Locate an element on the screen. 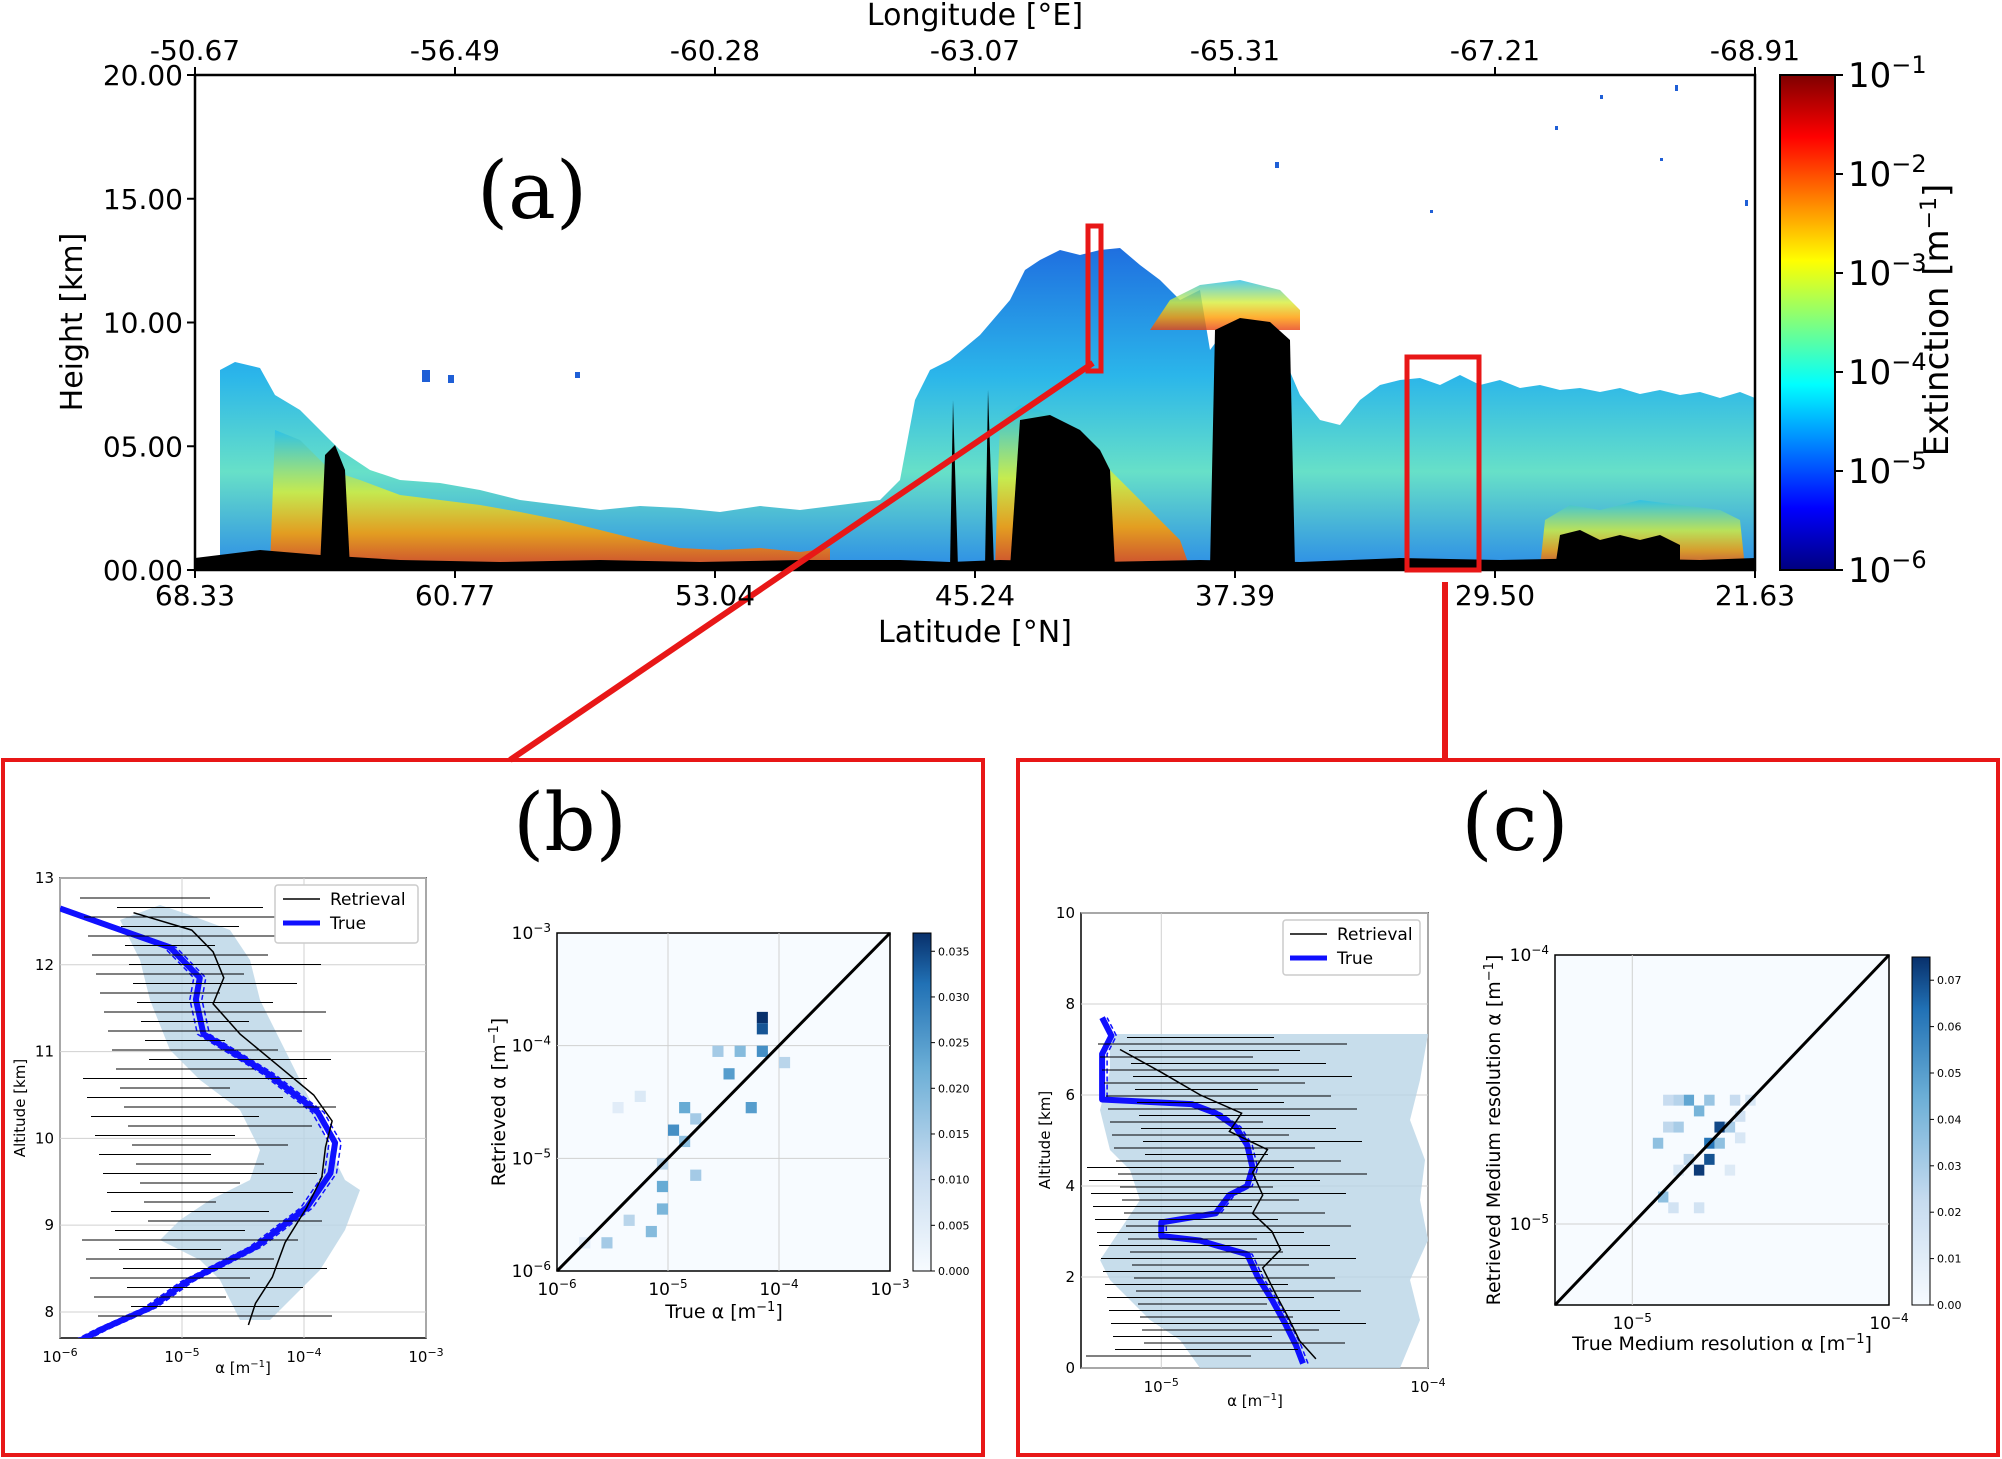  scatter-ticks: 10⁻⁶ 10⁻⁵ 10⁻⁴ 10−310−610−510−410−3 is located at coordinates (711, 1110).